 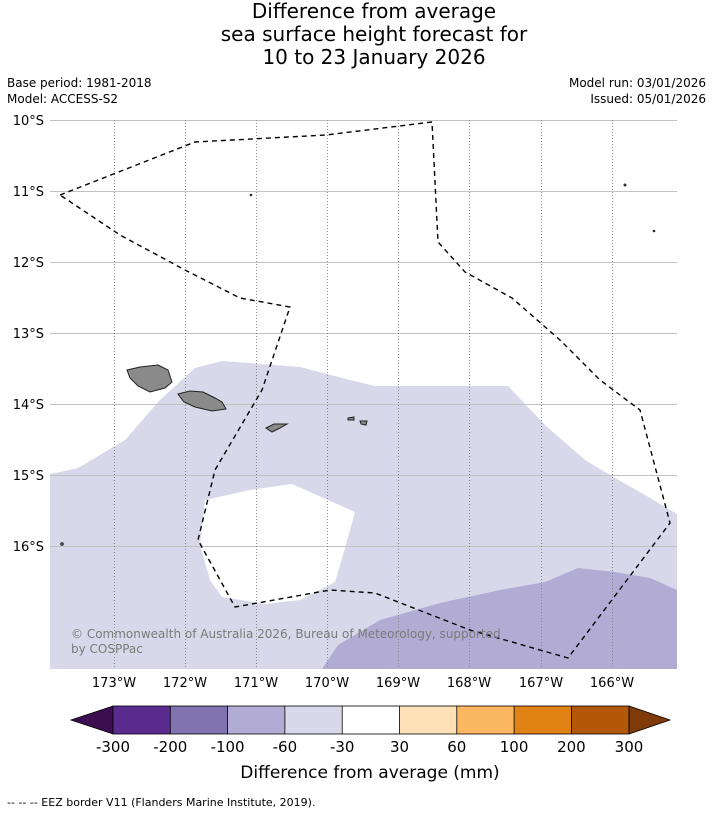 What do you see at coordinates (363, 423) in the screenshot?
I see `island-tau` at bounding box center [363, 423].